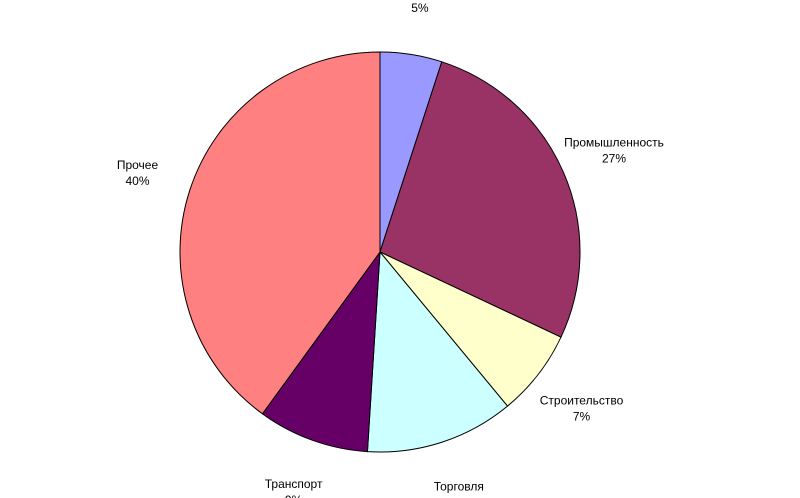  I want to click on pie-label-4: Торговля 12%, so click(459, 489).